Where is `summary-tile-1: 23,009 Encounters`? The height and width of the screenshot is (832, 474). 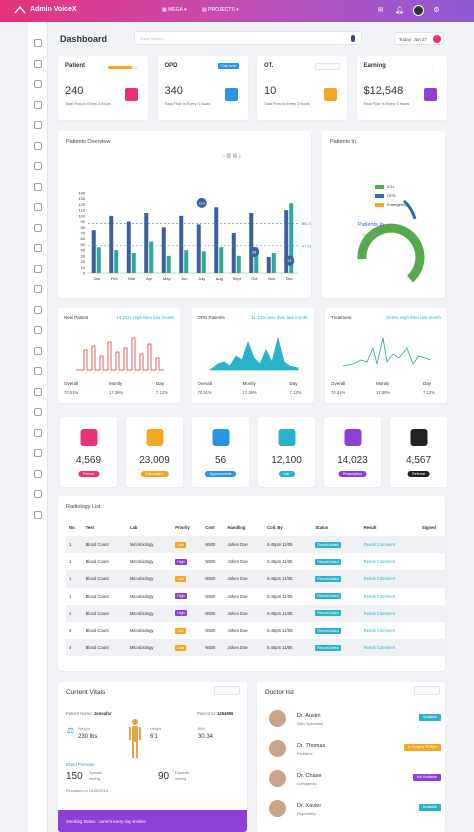
summary-tile-1: 23,009 Encounters is located at coordinates (154, 452).